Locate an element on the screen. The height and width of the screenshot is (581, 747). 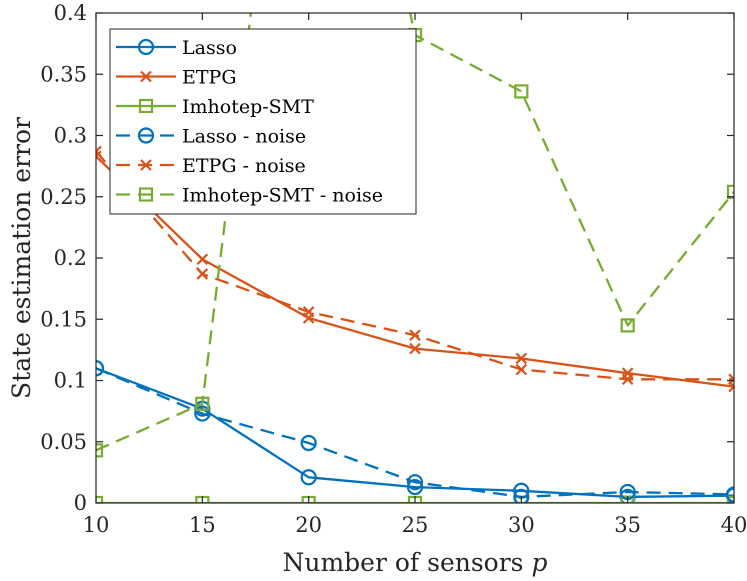
y-tick-label: 0.2 is located at coordinates (70, 258).